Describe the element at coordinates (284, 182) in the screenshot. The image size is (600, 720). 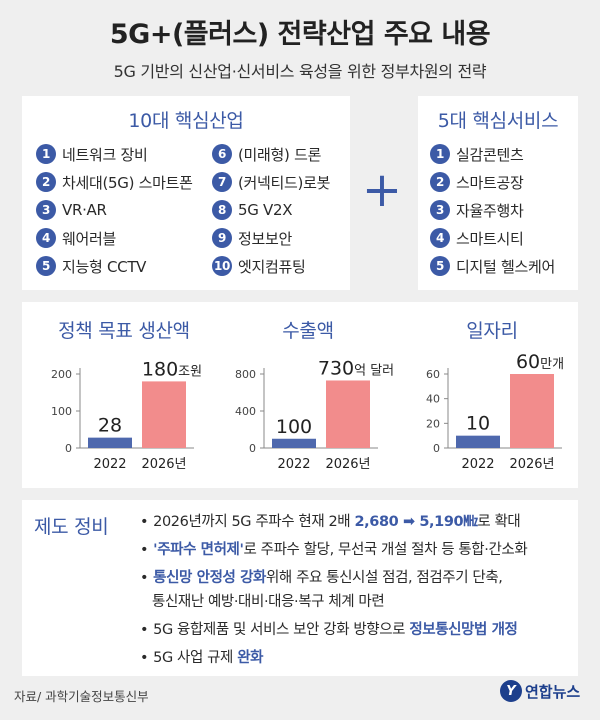
I see `industry-label: (커넥티드)로봇` at that location.